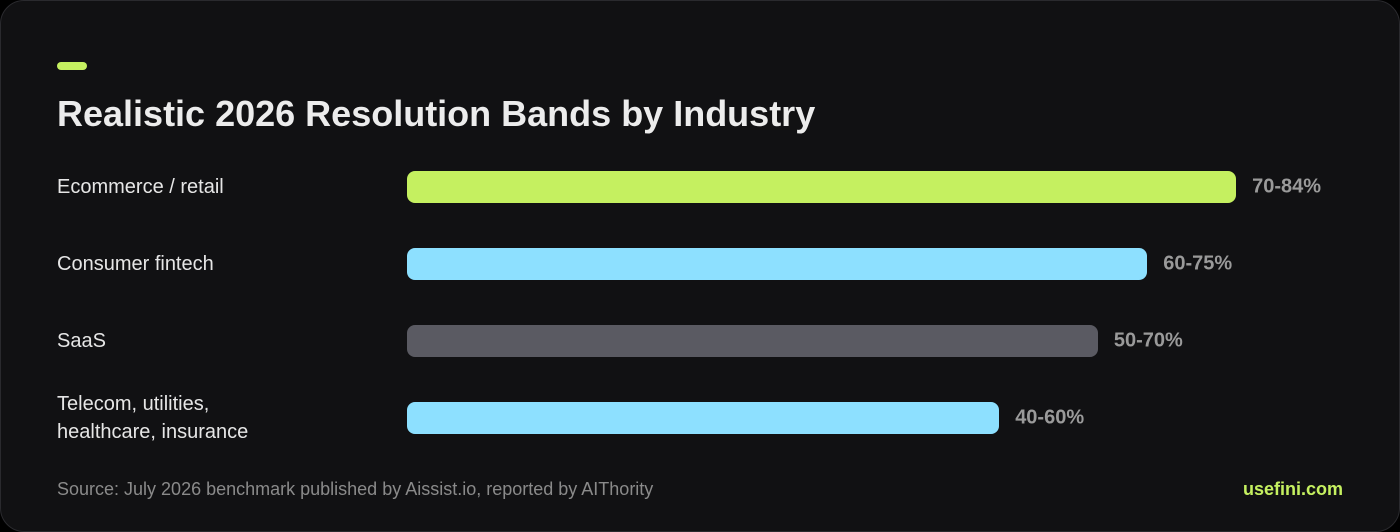 The image size is (1400, 532). I want to click on category-label: Ecommerce / retail, so click(140, 187).